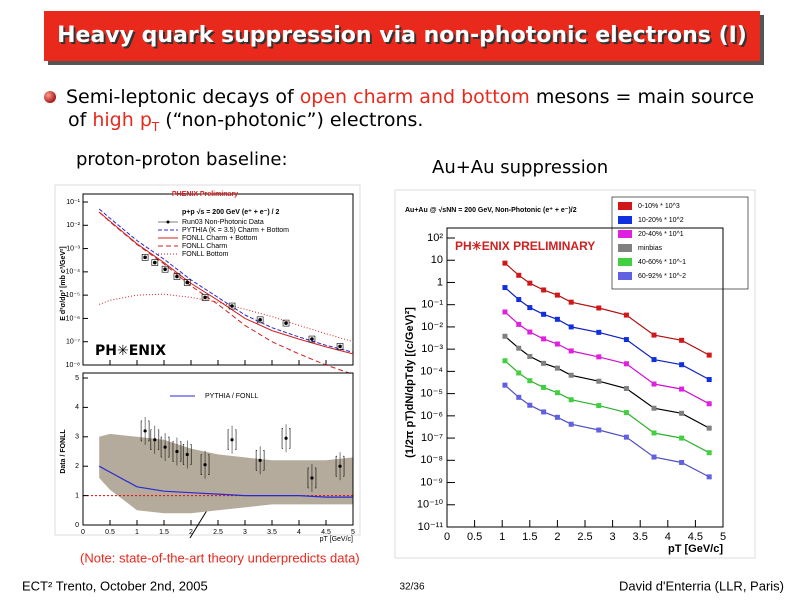 This screenshot has width=800, height=600. I want to click on legend-entry: PYTHIA (K = 3.5) Charm + Bottom, so click(235, 230).